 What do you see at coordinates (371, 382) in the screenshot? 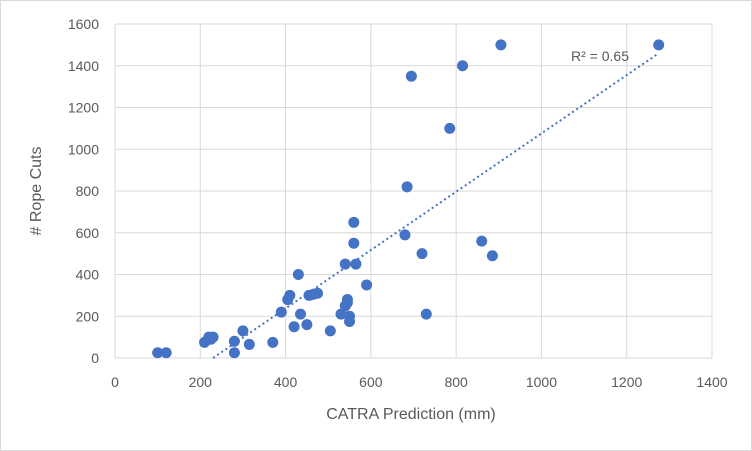
I see `x-tick-label: 600` at bounding box center [371, 382].